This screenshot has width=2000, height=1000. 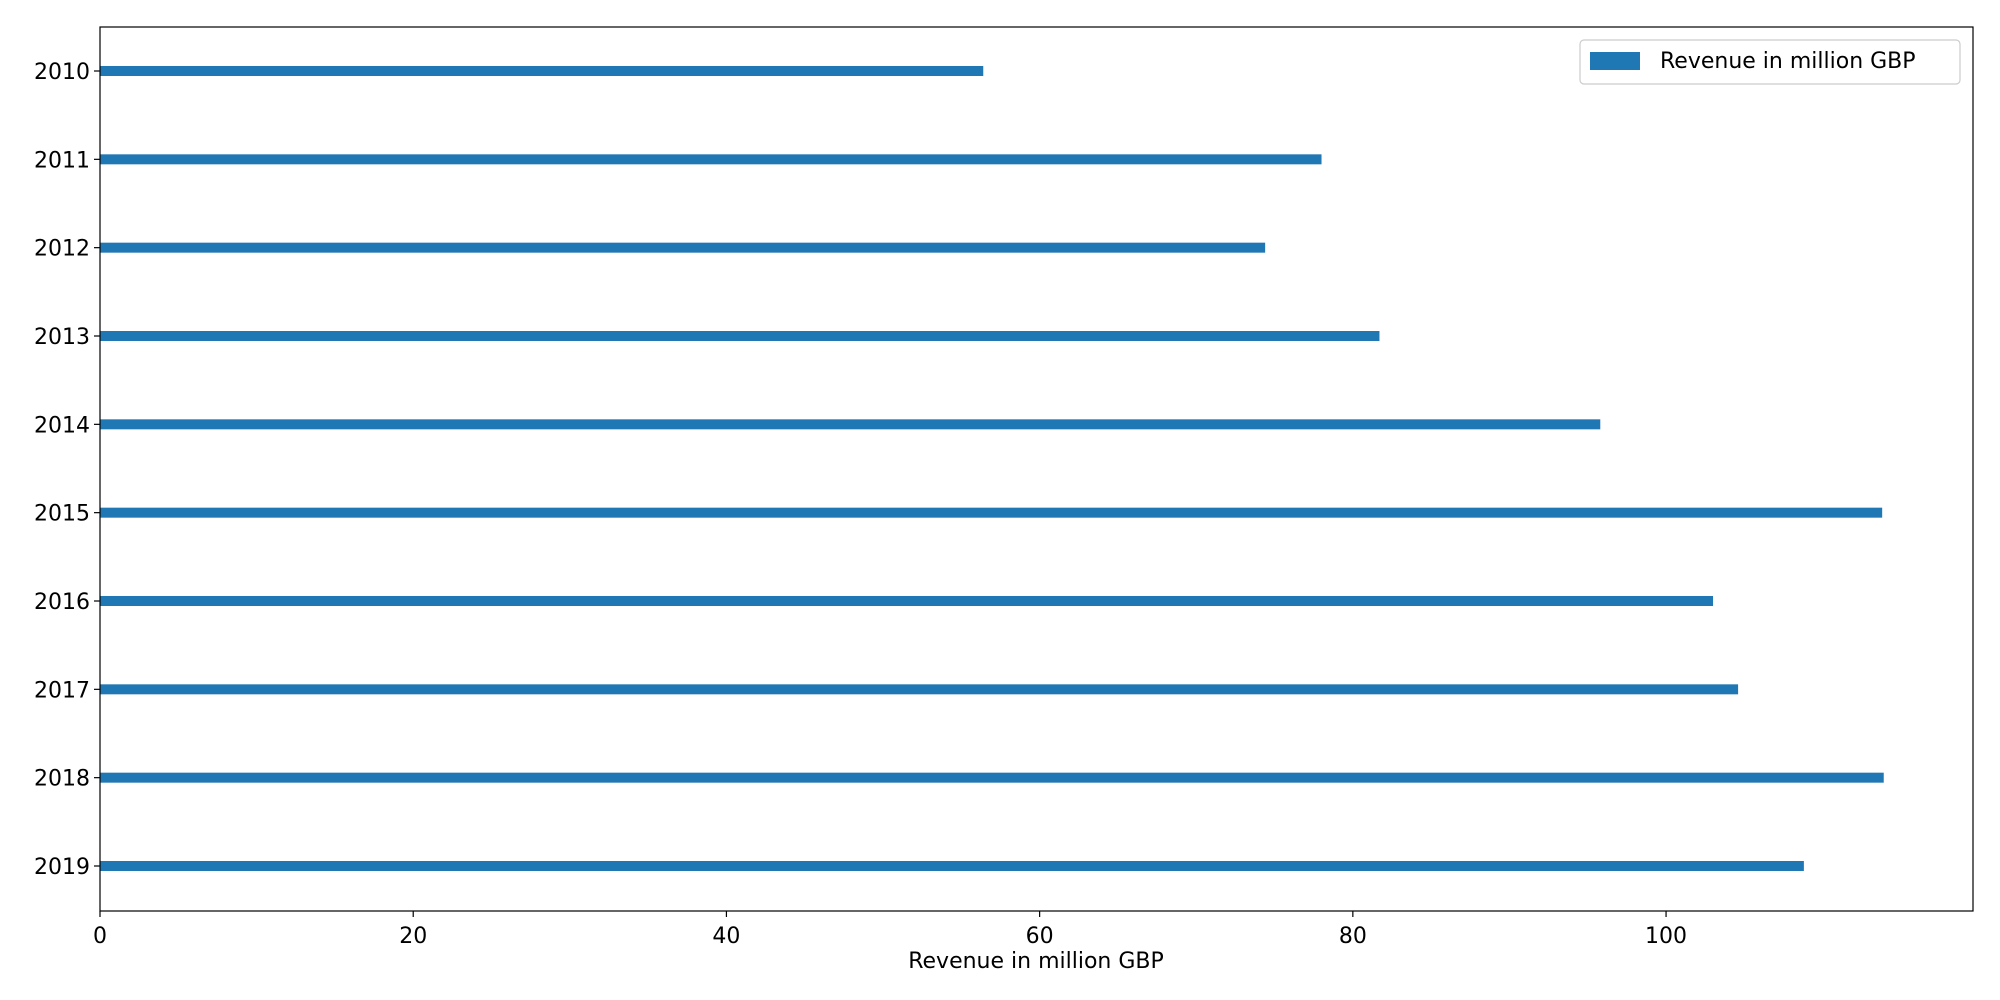 What do you see at coordinates (542, 71) in the screenshot?
I see `bar-2010` at bounding box center [542, 71].